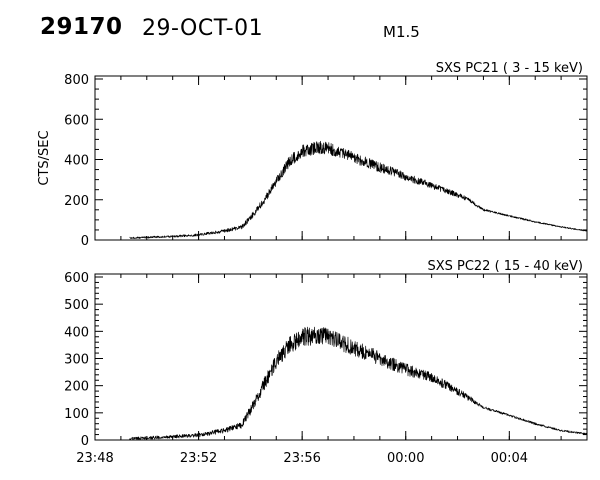 The image size is (600, 480). What do you see at coordinates (94, 458) in the screenshot?
I see `x-tick-label: 23:48` at bounding box center [94, 458].